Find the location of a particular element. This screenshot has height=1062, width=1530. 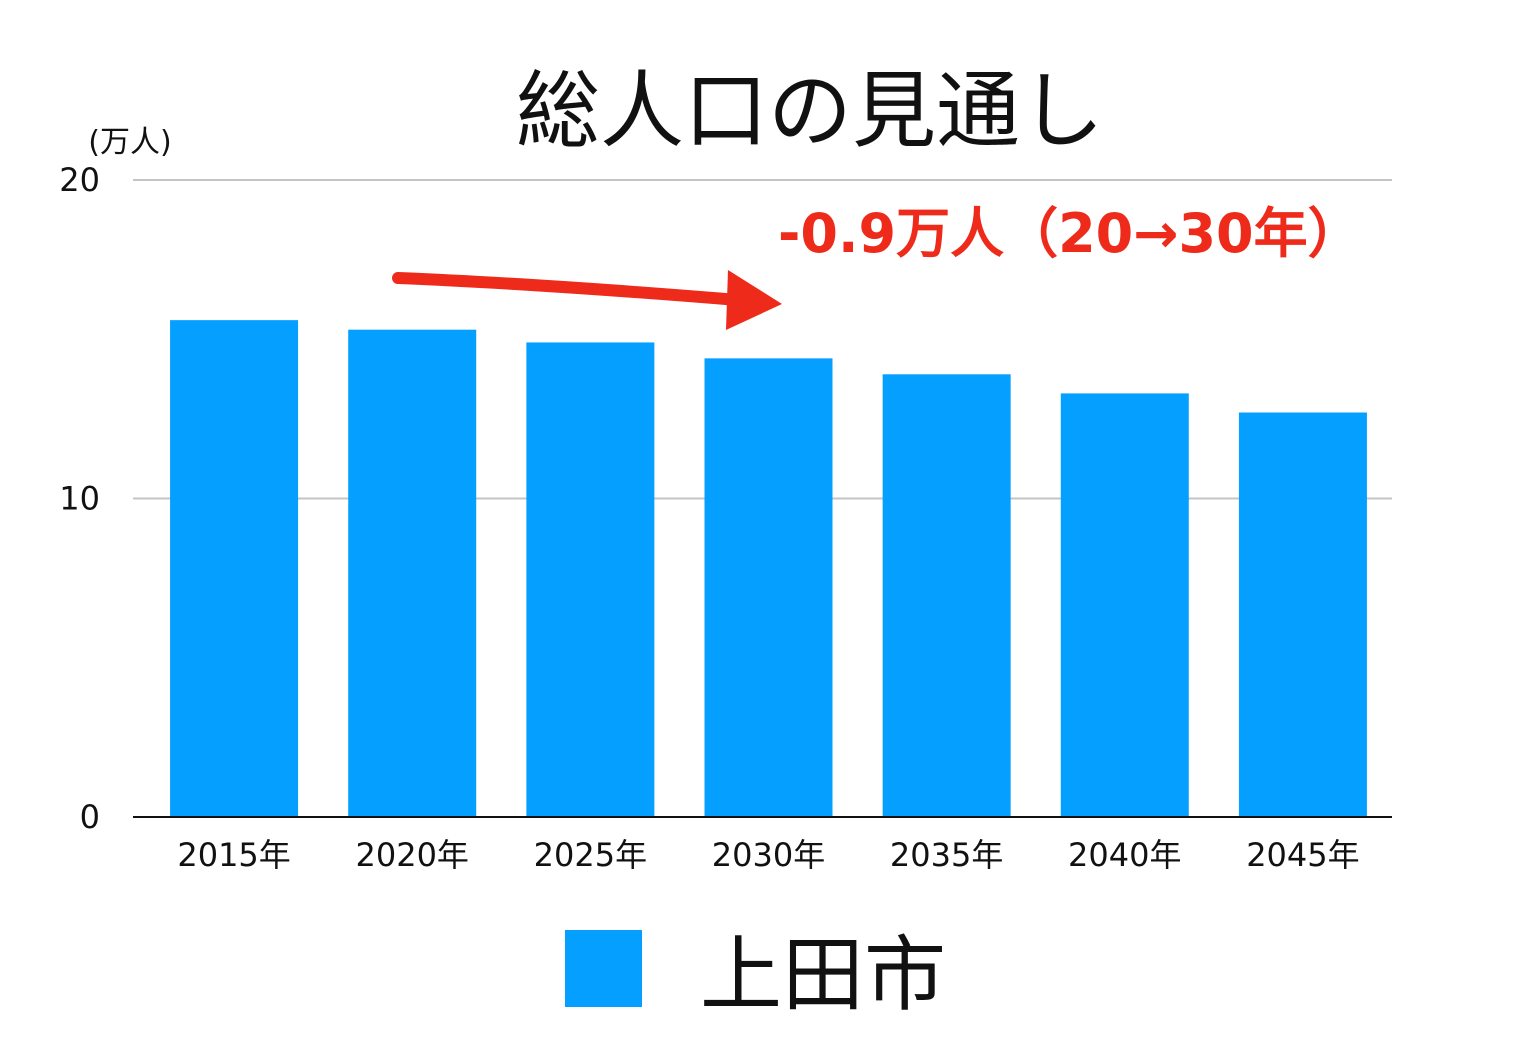

trend-arrow-head is located at coordinates (754, 300).